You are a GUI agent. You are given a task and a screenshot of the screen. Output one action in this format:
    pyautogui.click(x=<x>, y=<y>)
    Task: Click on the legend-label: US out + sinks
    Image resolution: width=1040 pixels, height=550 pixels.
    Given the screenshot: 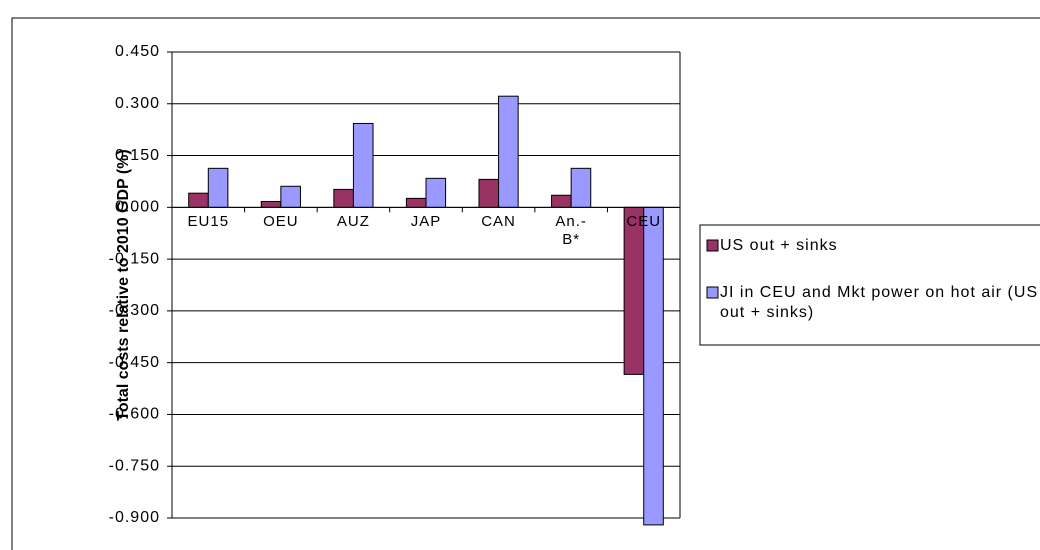 What is the action you would take?
    pyautogui.click(x=779, y=245)
    